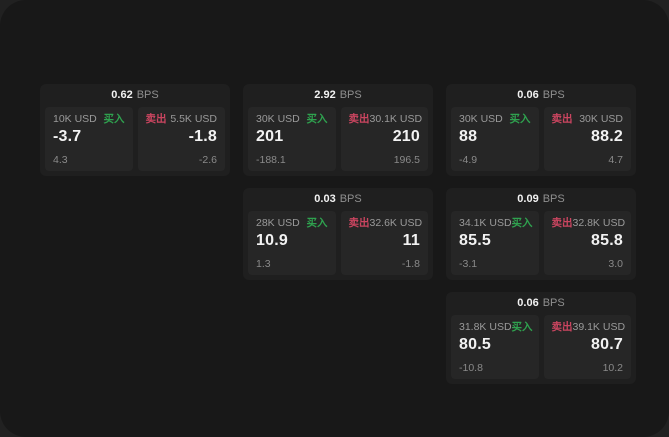  I want to click on buy-change: 4.3, so click(60, 159).